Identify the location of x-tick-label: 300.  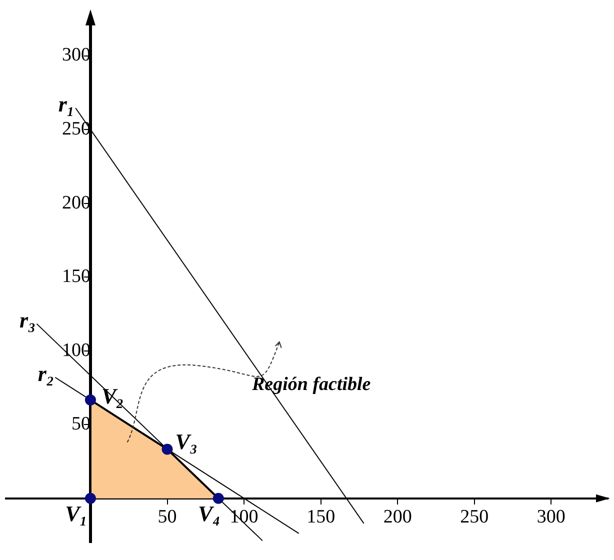
(551, 517).